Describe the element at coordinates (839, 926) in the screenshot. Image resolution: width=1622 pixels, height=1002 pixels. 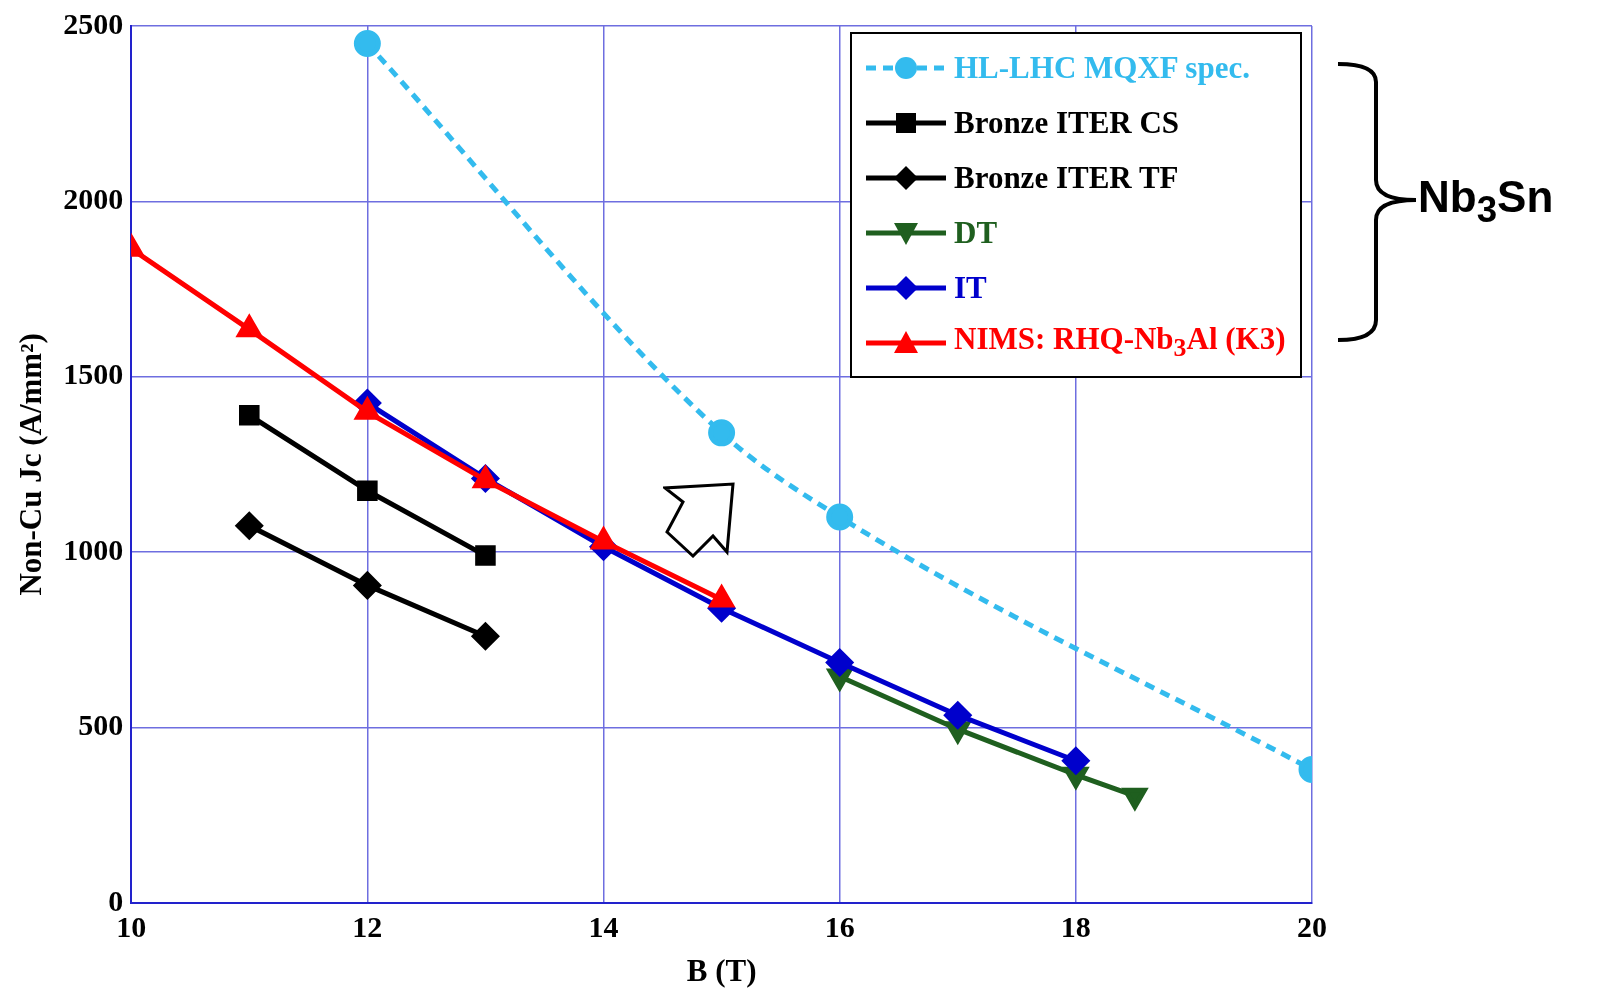
I see `x-tick-label: 16` at that location.